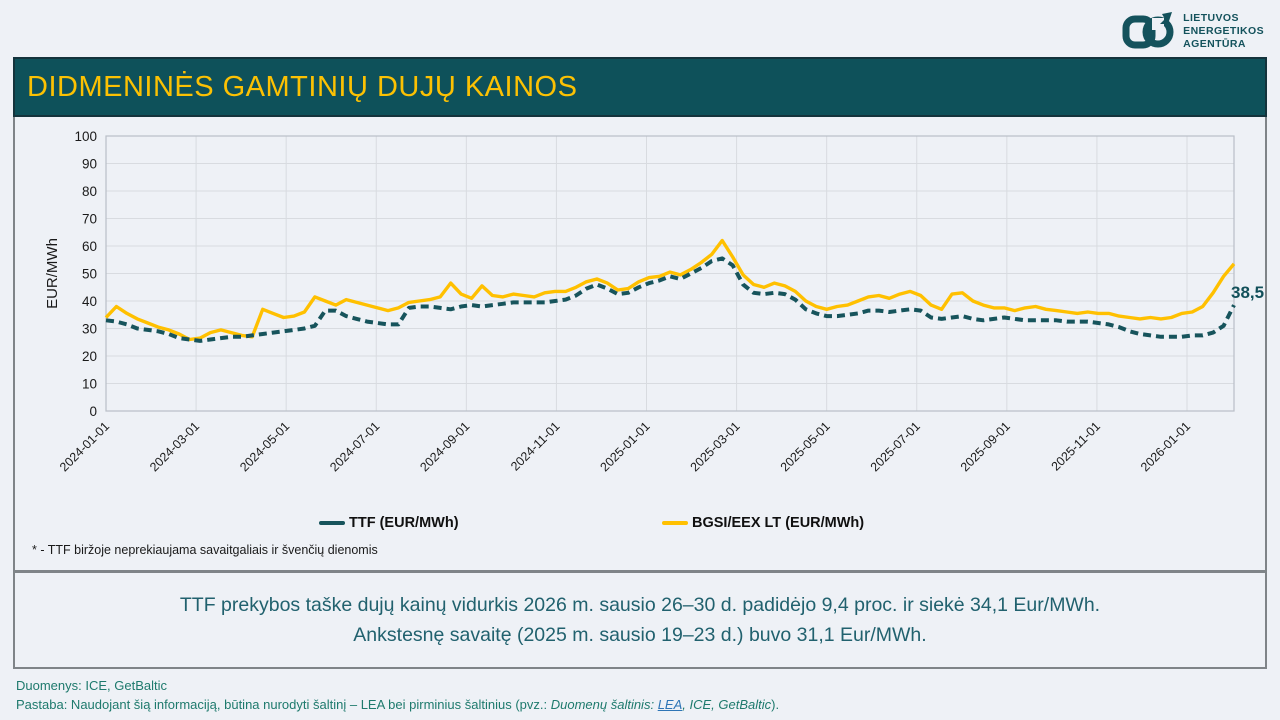 Image resolution: width=1280 pixels, height=720 pixels. Describe the element at coordinates (775, 704) in the screenshot. I see `footer-note-close: ).` at that location.